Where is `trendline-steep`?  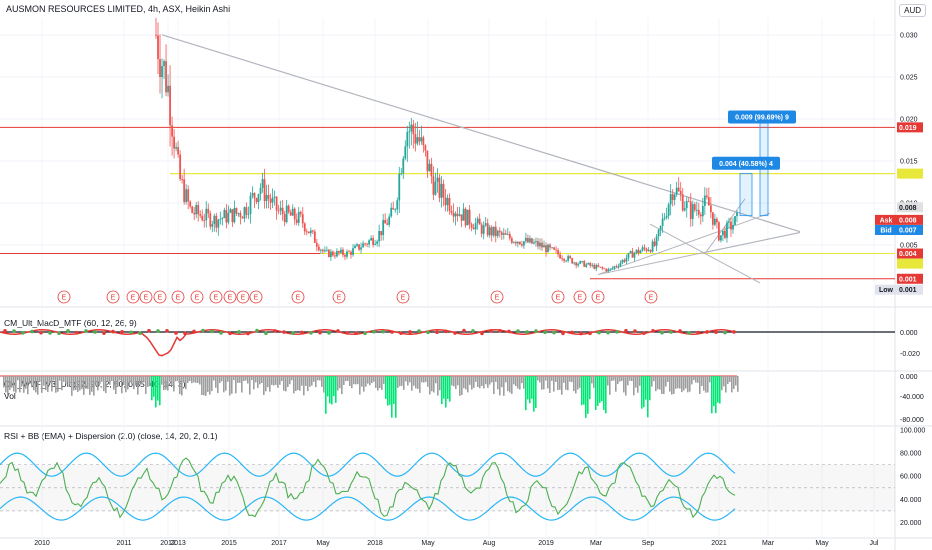
trendline-steep is located at coordinates (725, 226).